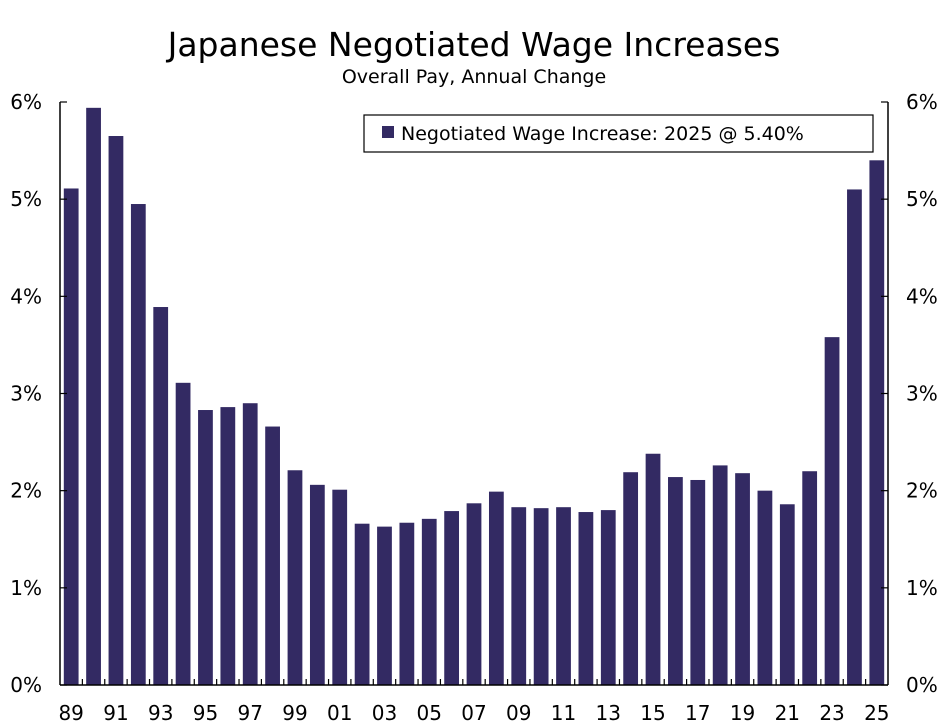  What do you see at coordinates (70, 713) in the screenshot?
I see `x-tick-label: 89` at bounding box center [70, 713].